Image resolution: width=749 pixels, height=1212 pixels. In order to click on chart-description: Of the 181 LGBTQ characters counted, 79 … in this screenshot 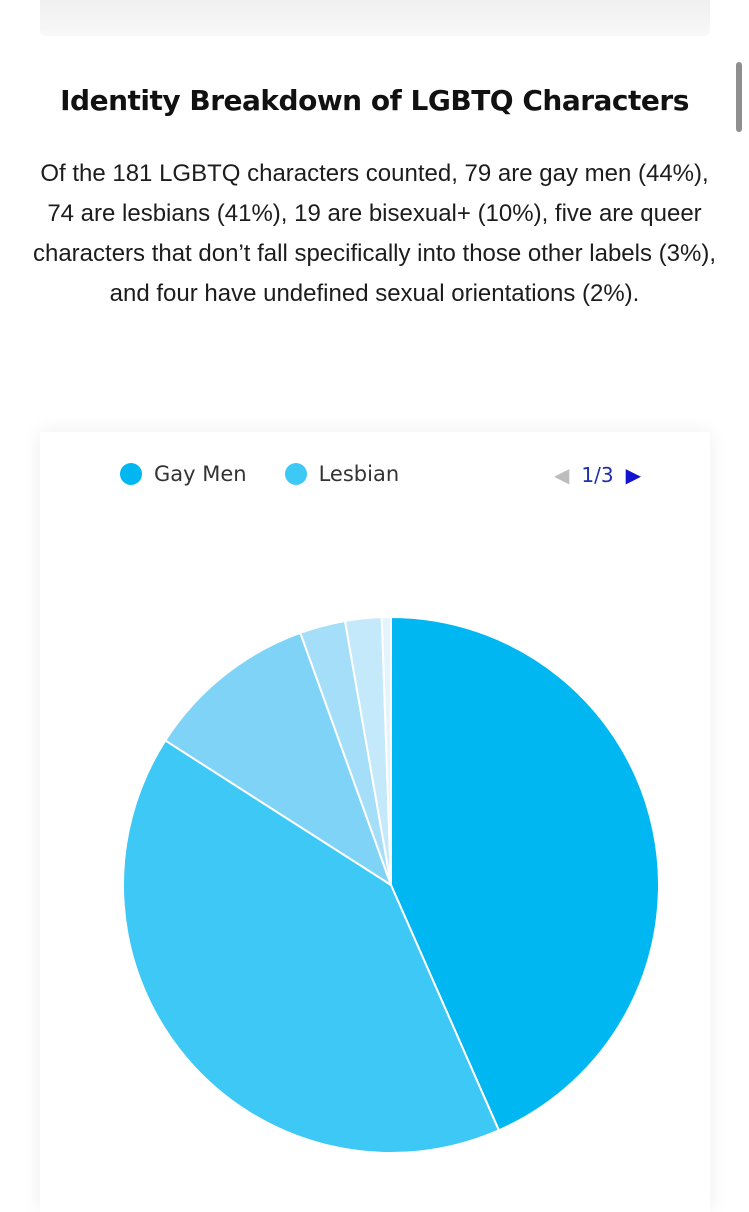, I will do `click(374, 233)`.